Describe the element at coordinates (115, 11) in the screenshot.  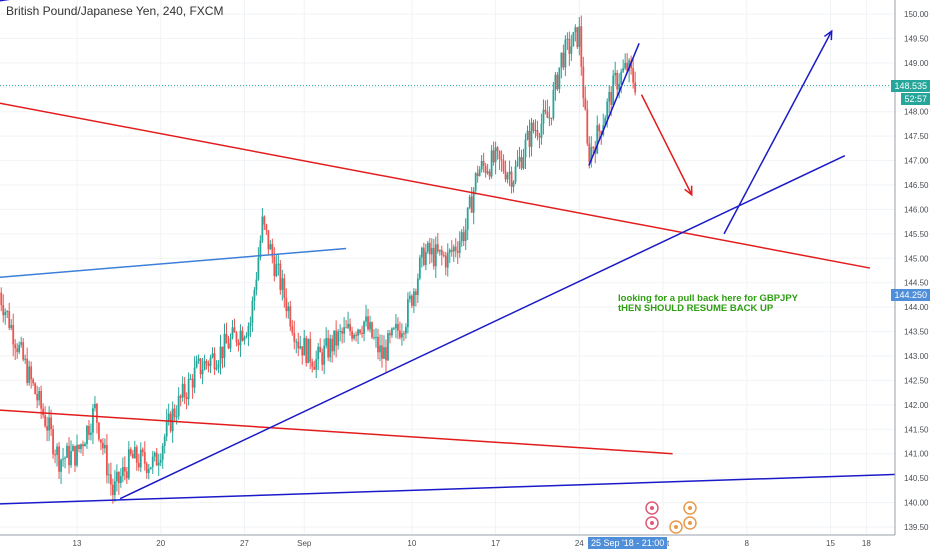
I see `chart-title: British Pound/Japanese Yen, 240, FXCM` at that location.